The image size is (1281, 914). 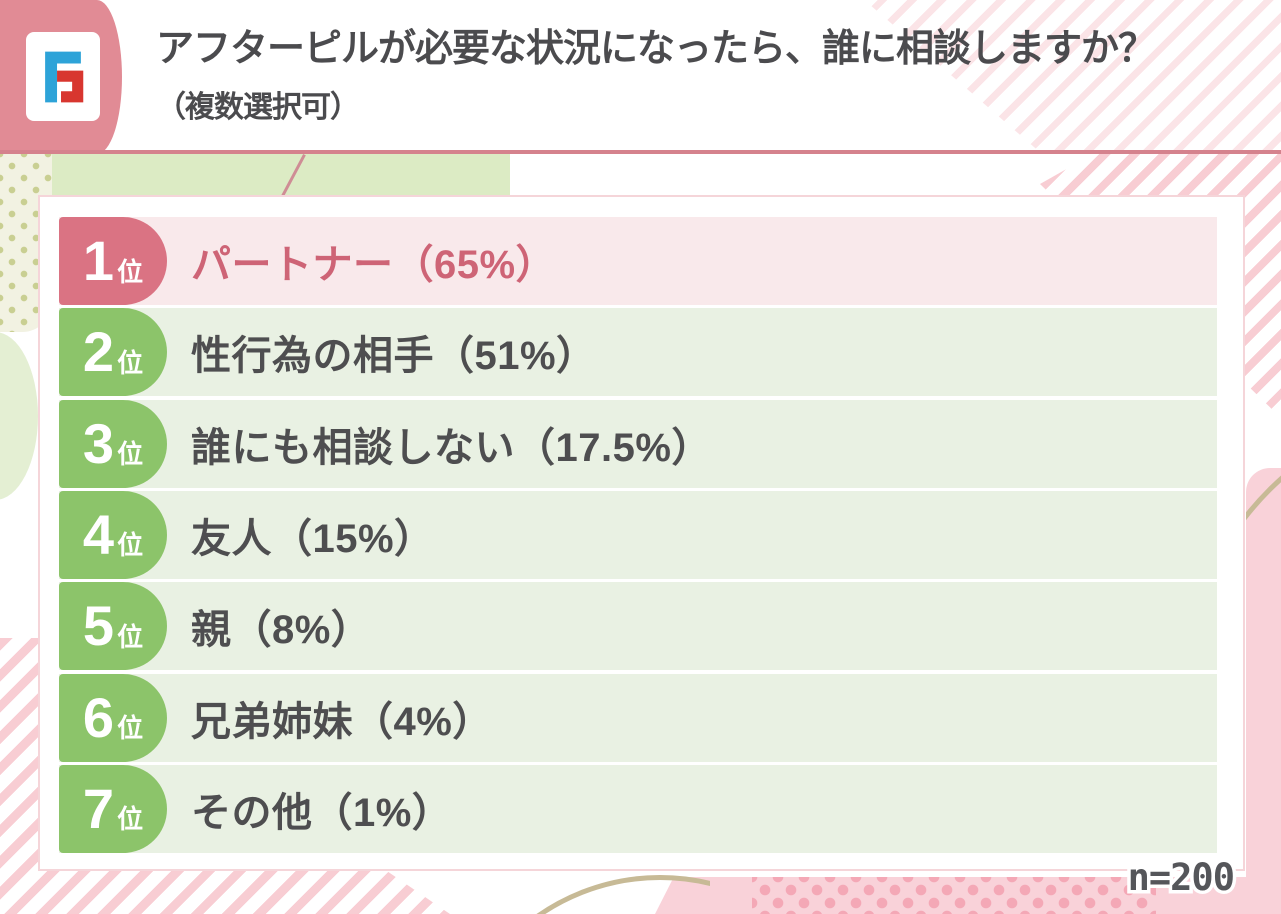 I want to click on ranking-row-2: 2 位 性行為の相手（51%）, so click(x=638, y=352).